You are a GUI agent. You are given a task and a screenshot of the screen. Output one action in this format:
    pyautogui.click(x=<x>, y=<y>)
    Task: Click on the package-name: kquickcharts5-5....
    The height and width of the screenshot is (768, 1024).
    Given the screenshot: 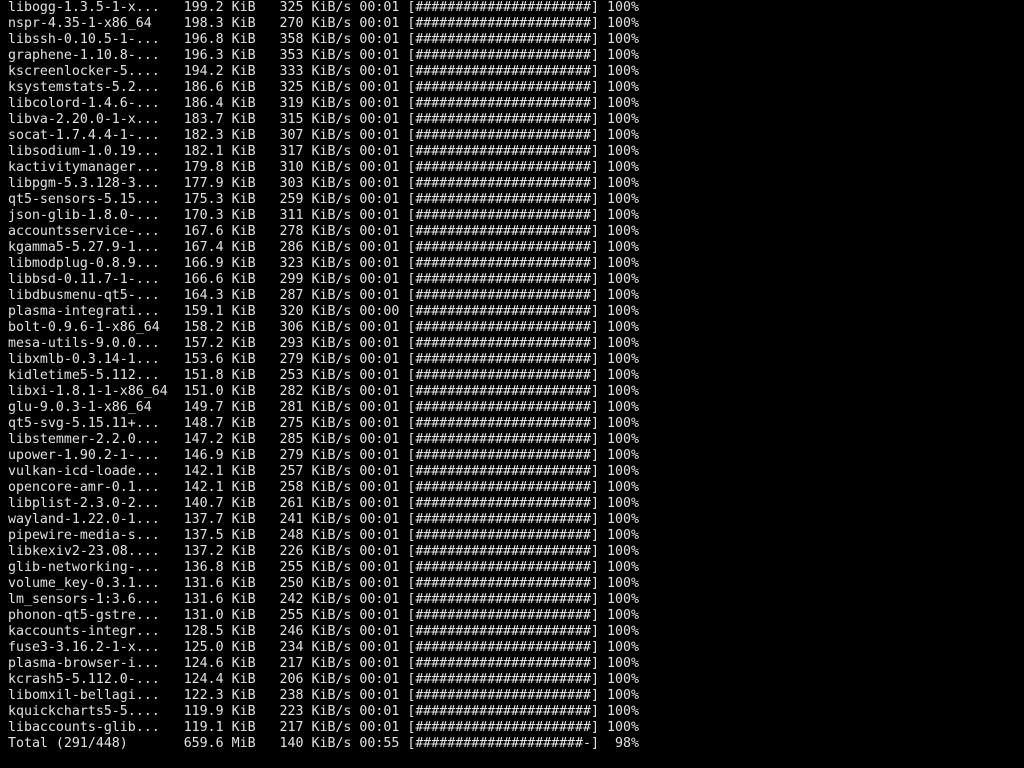 What is the action you would take?
    pyautogui.click(x=84, y=711)
    